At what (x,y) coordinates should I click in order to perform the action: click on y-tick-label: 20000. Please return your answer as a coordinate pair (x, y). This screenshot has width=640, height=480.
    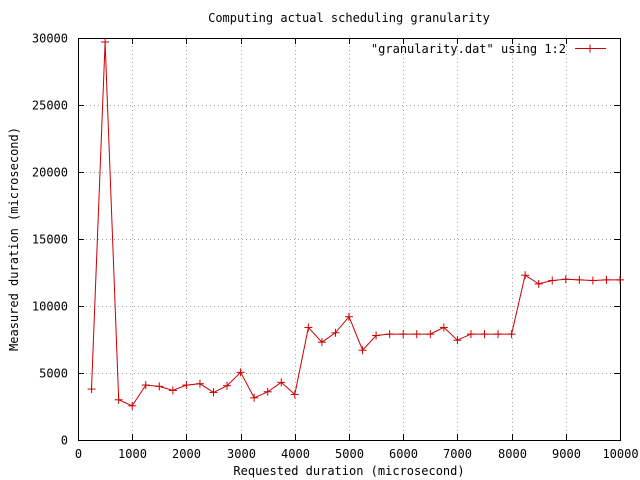
    Looking at the image, I should click on (50, 173).